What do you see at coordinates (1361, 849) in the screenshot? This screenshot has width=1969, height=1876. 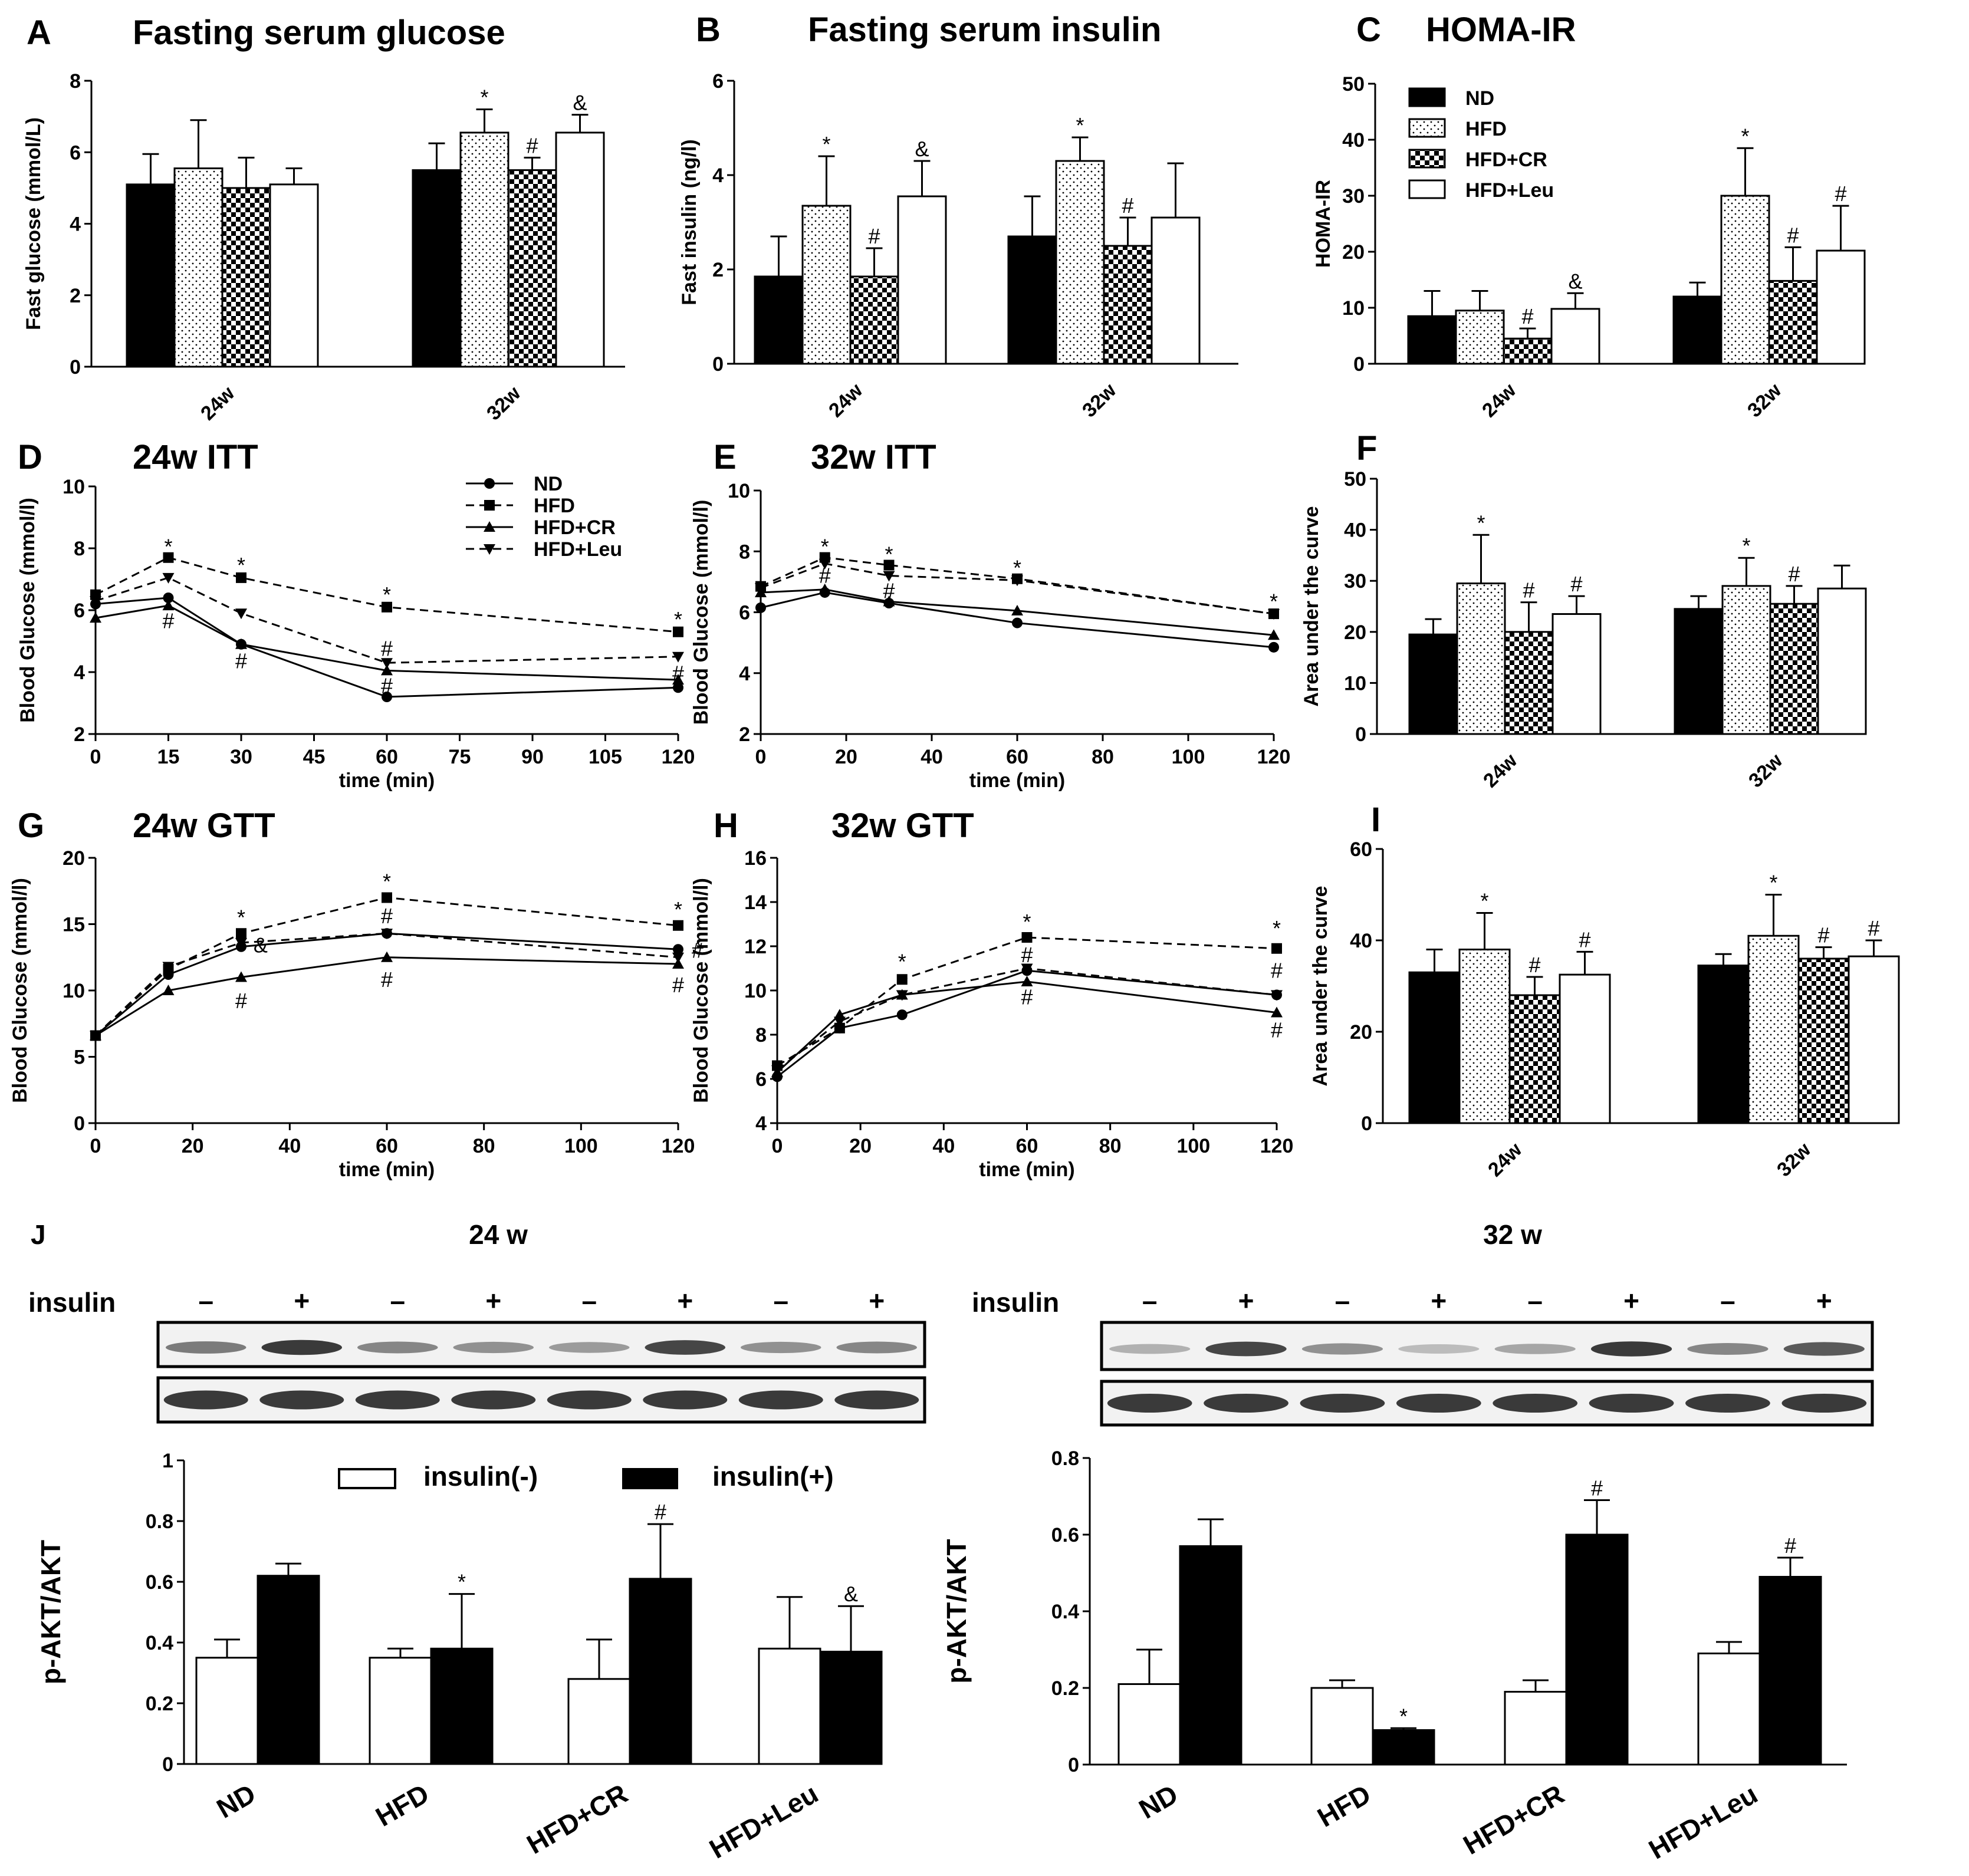 I see `y-tick-label: 60` at bounding box center [1361, 849].